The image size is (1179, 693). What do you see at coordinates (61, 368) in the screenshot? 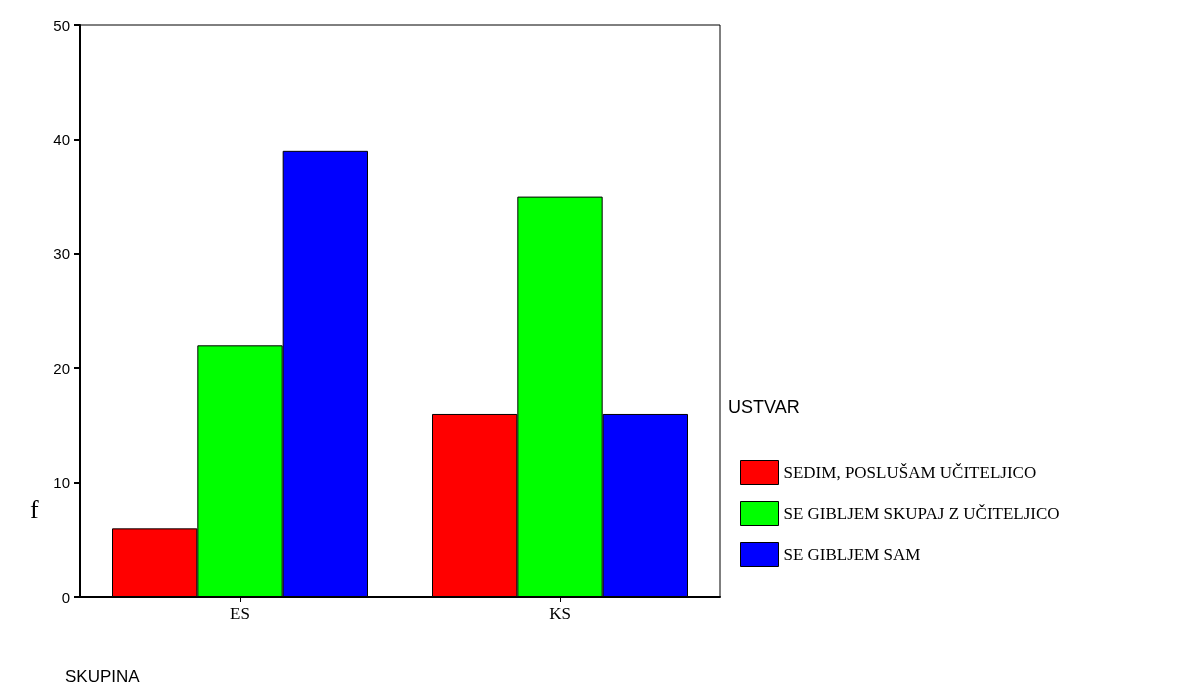
I see `y-tick-label: 20` at bounding box center [61, 368].